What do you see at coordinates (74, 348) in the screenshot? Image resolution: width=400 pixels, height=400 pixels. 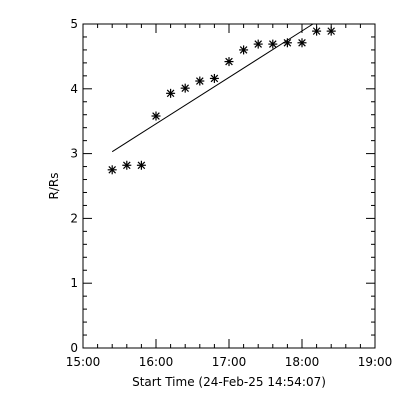 I see `y-tick-label: 0` at bounding box center [74, 348].